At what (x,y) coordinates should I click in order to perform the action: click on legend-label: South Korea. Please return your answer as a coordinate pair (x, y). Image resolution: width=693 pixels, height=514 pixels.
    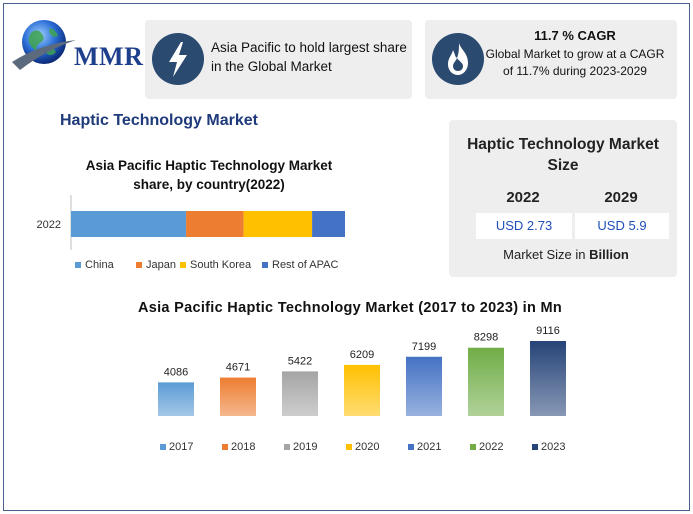
    Looking at the image, I should click on (221, 265).